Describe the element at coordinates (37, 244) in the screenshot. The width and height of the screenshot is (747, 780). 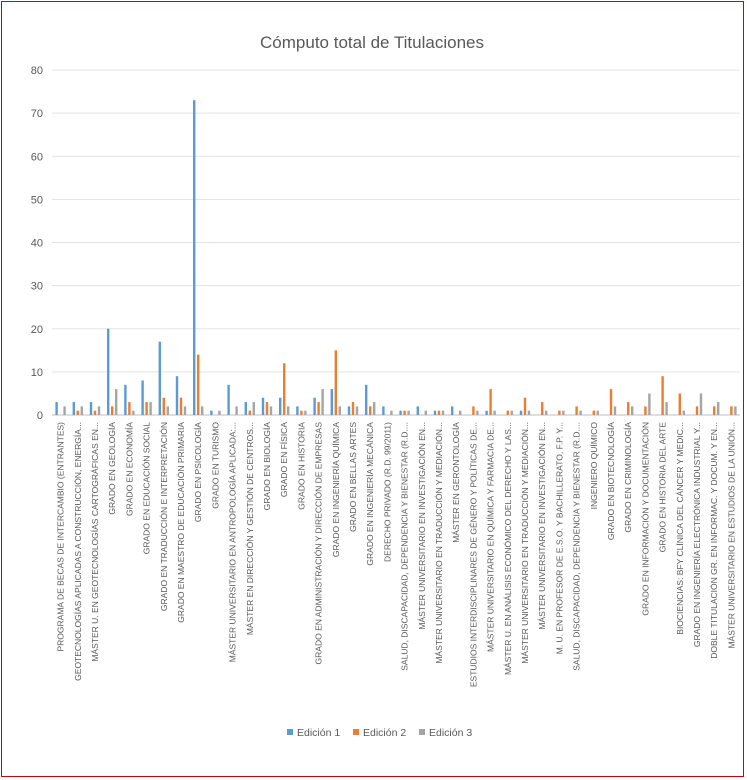
I see `y-tick-label: 40` at that location.